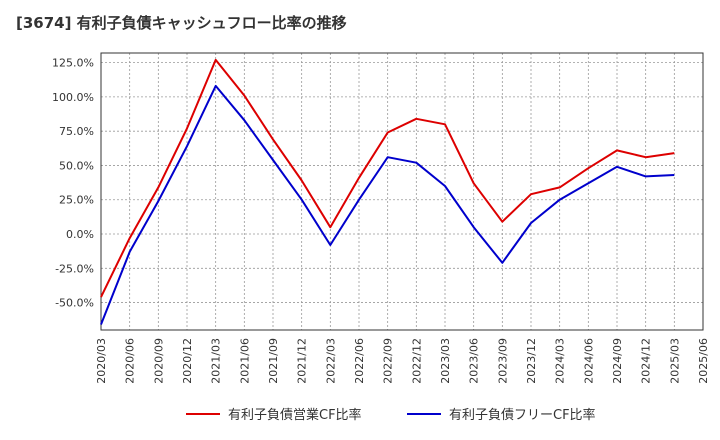 This screenshot has height=440, width=720. What do you see at coordinates (101, 361) in the screenshot?
I see `x-tick-label: 2020/03` at bounding box center [101, 361].